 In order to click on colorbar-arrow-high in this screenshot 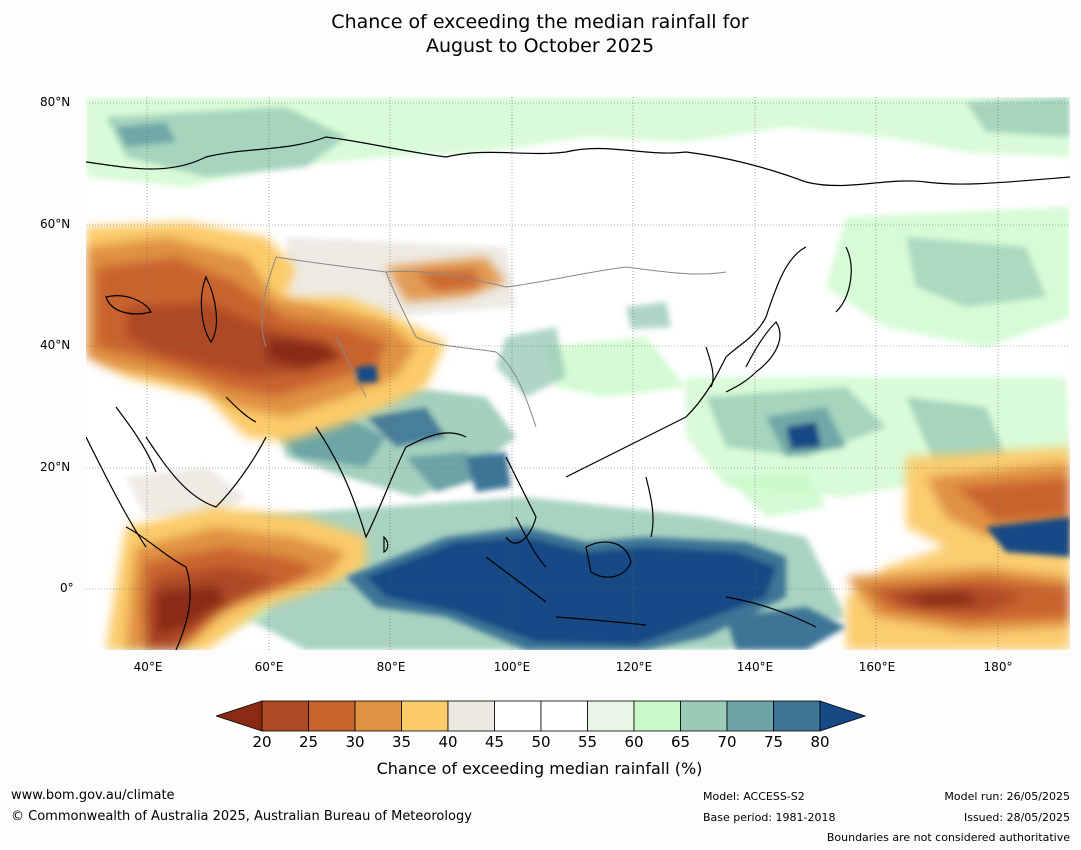, I will do `click(842, 716)`.